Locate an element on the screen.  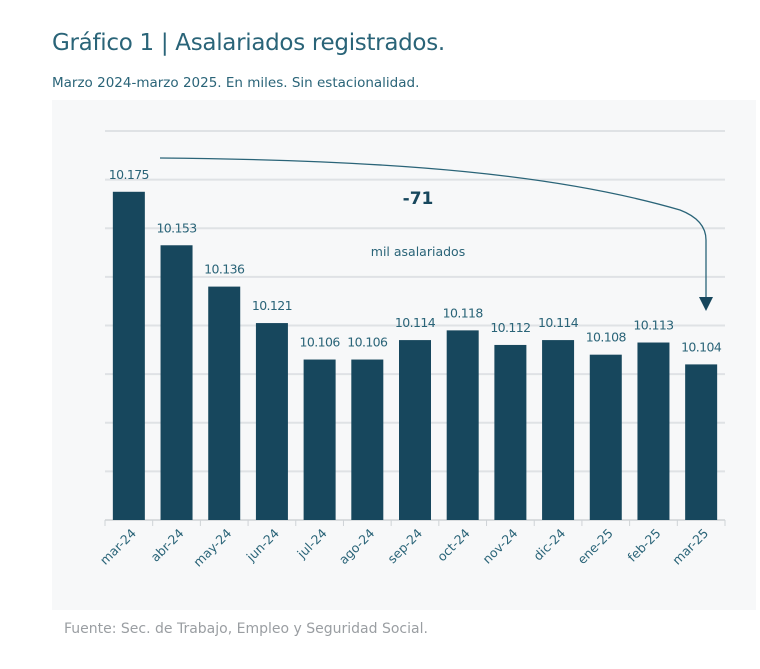
x-tick-label: oct-24 is located at coordinates (453, 544).